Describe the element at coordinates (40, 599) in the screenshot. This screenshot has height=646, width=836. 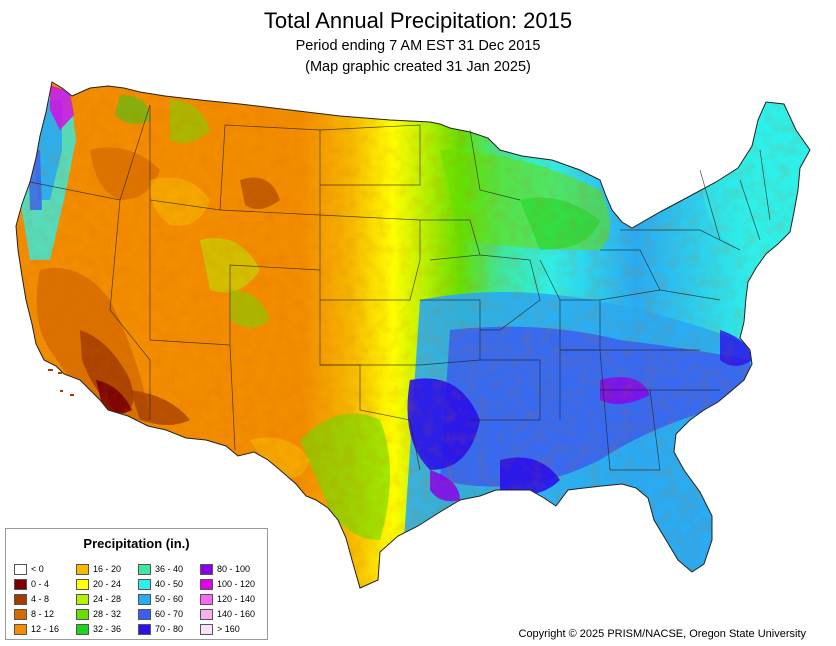
I see `legend-label: 4 - 8` at that location.